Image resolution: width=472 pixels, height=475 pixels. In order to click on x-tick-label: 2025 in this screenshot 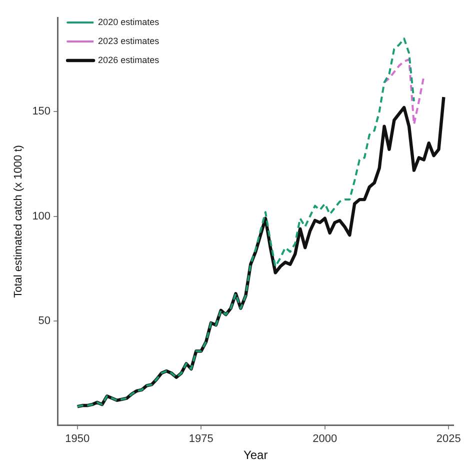, I will do `click(448, 439)`.